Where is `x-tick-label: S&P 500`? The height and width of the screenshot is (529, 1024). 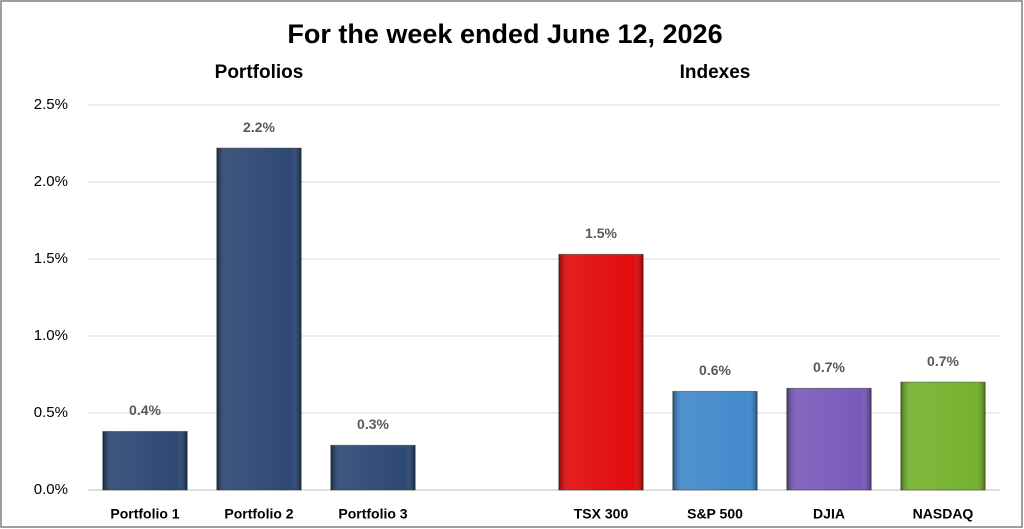 x-tick-label: S&P 500 is located at coordinates (715, 514).